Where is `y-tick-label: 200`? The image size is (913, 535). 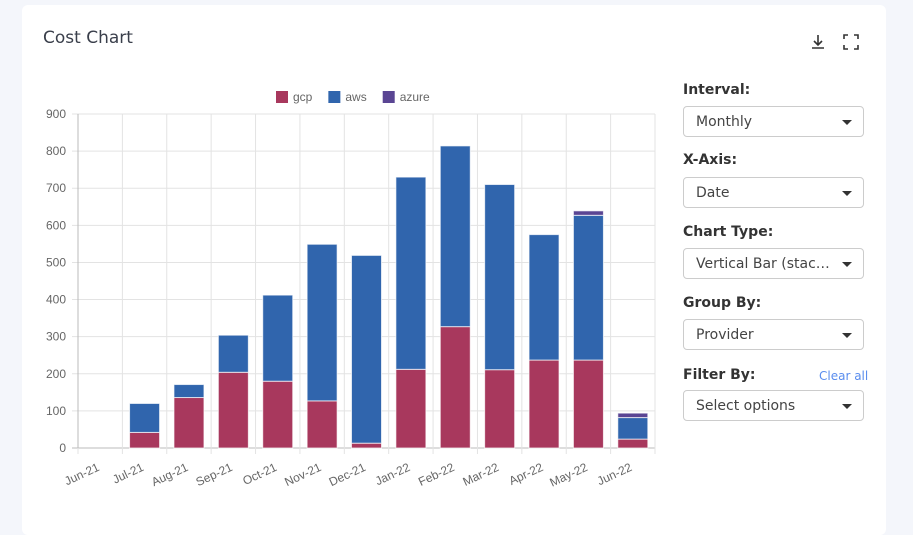 y-tick-label: 200 is located at coordinates (56, 374).